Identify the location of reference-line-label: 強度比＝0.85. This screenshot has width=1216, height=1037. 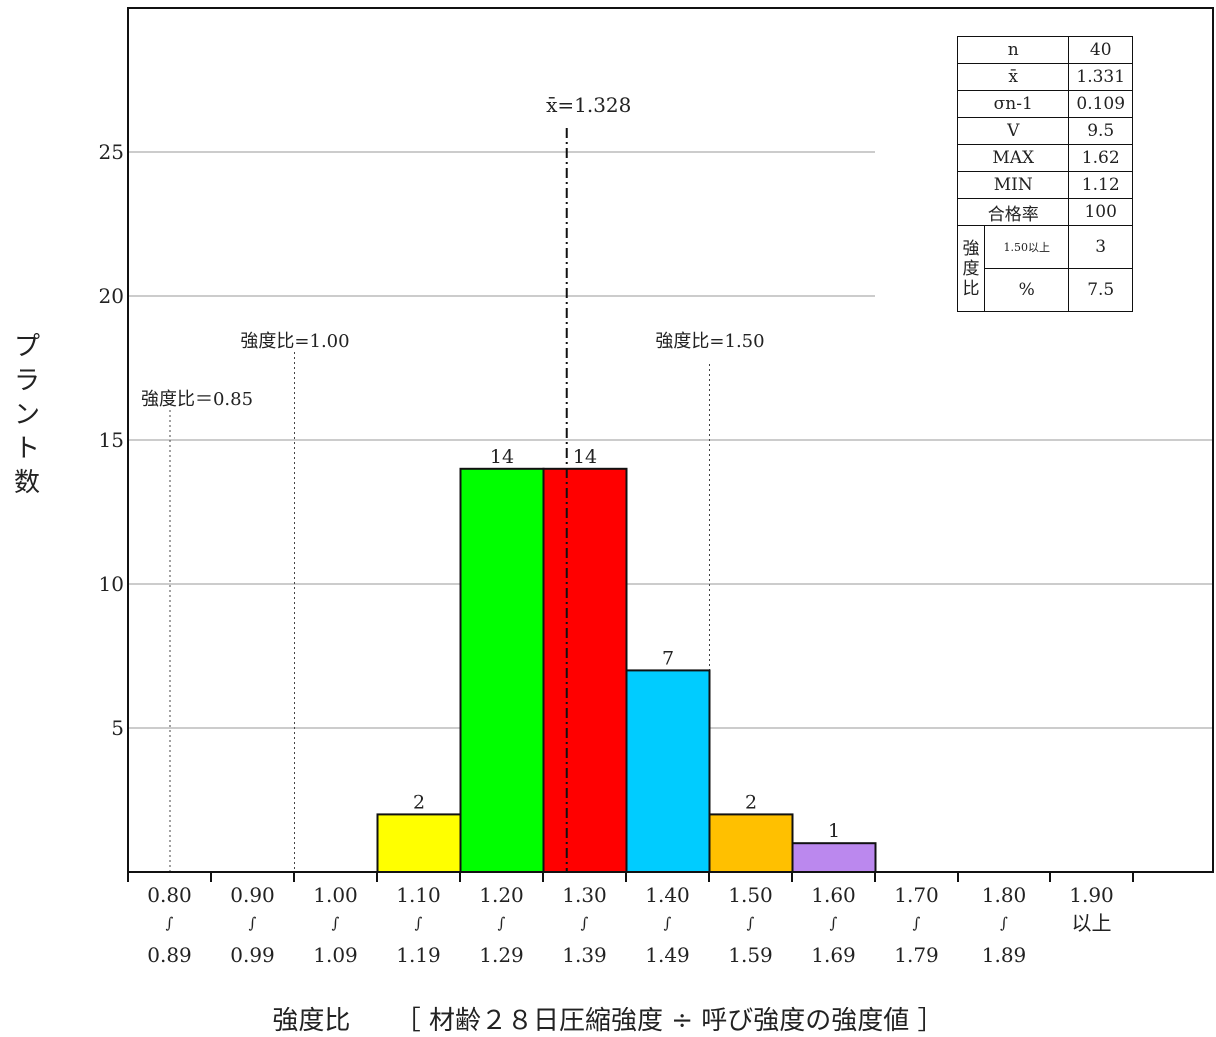
(197, 399).